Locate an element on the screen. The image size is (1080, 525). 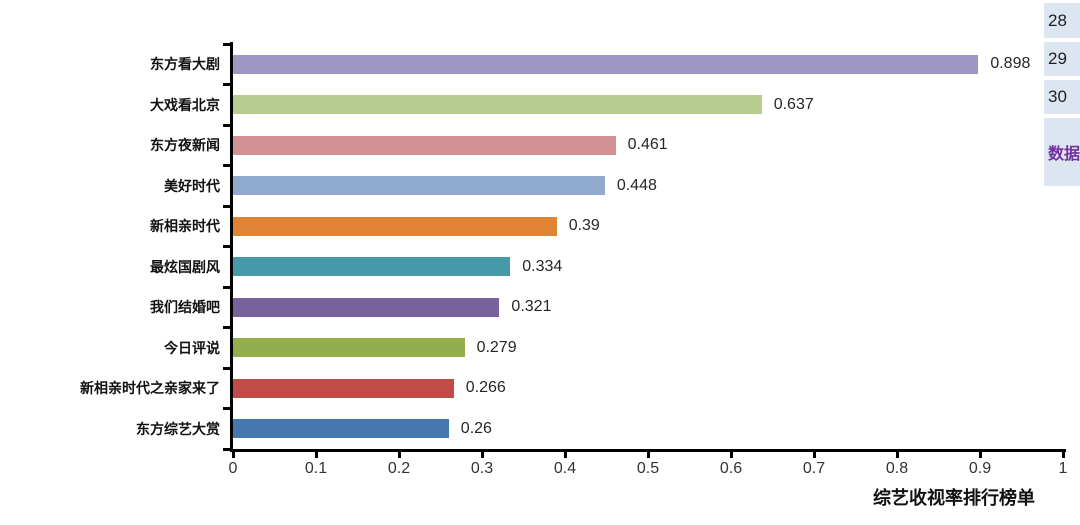
category-label: 新相亲时代之亲家来了 is located at coordinates (150, 389).